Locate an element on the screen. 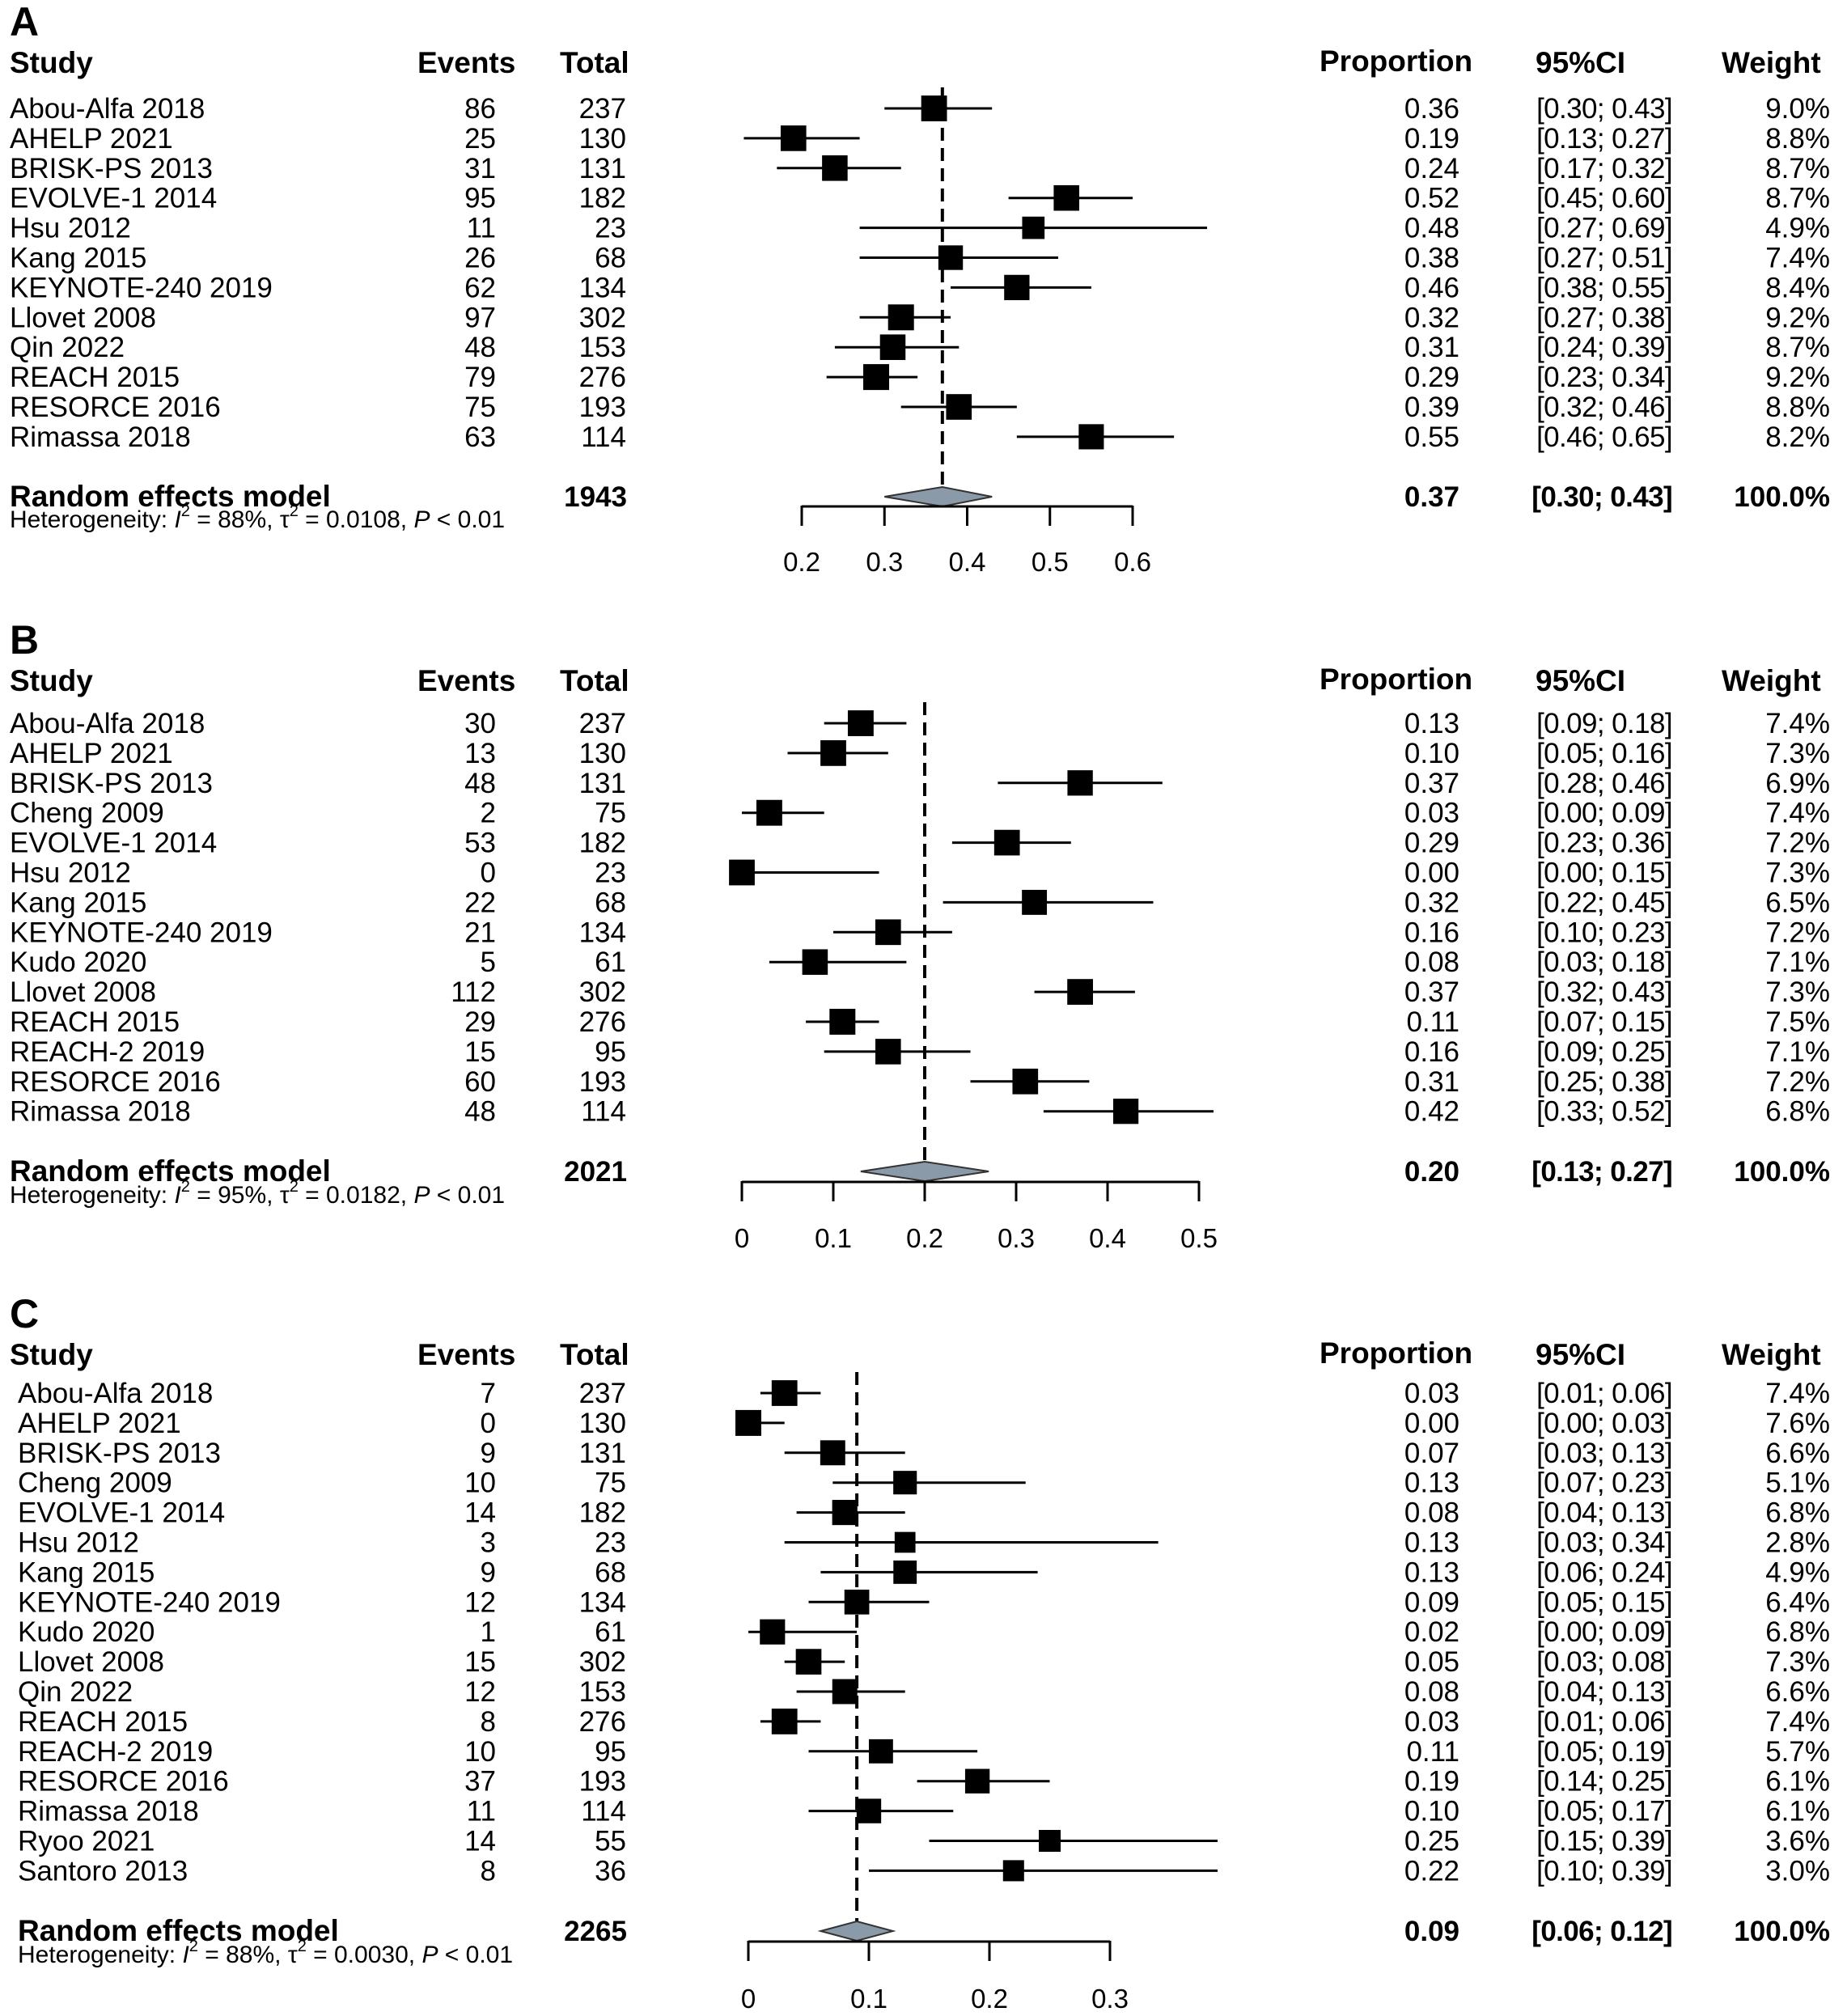 The width and height of the screenshot is (1847, 2016). study-weight: 7.4% is located at coordinates (1797, 723).